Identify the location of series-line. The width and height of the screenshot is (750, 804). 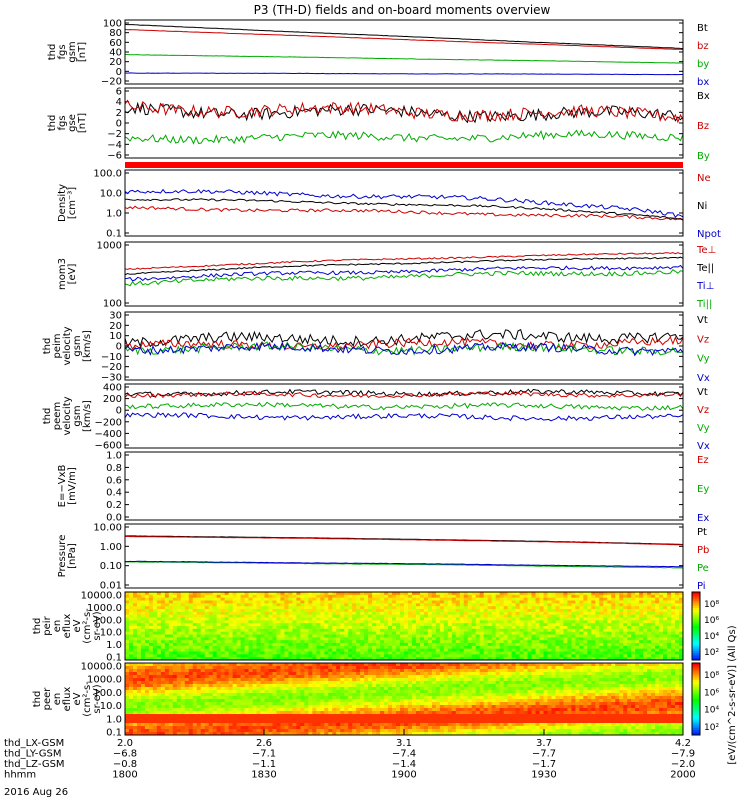
(404, 417).